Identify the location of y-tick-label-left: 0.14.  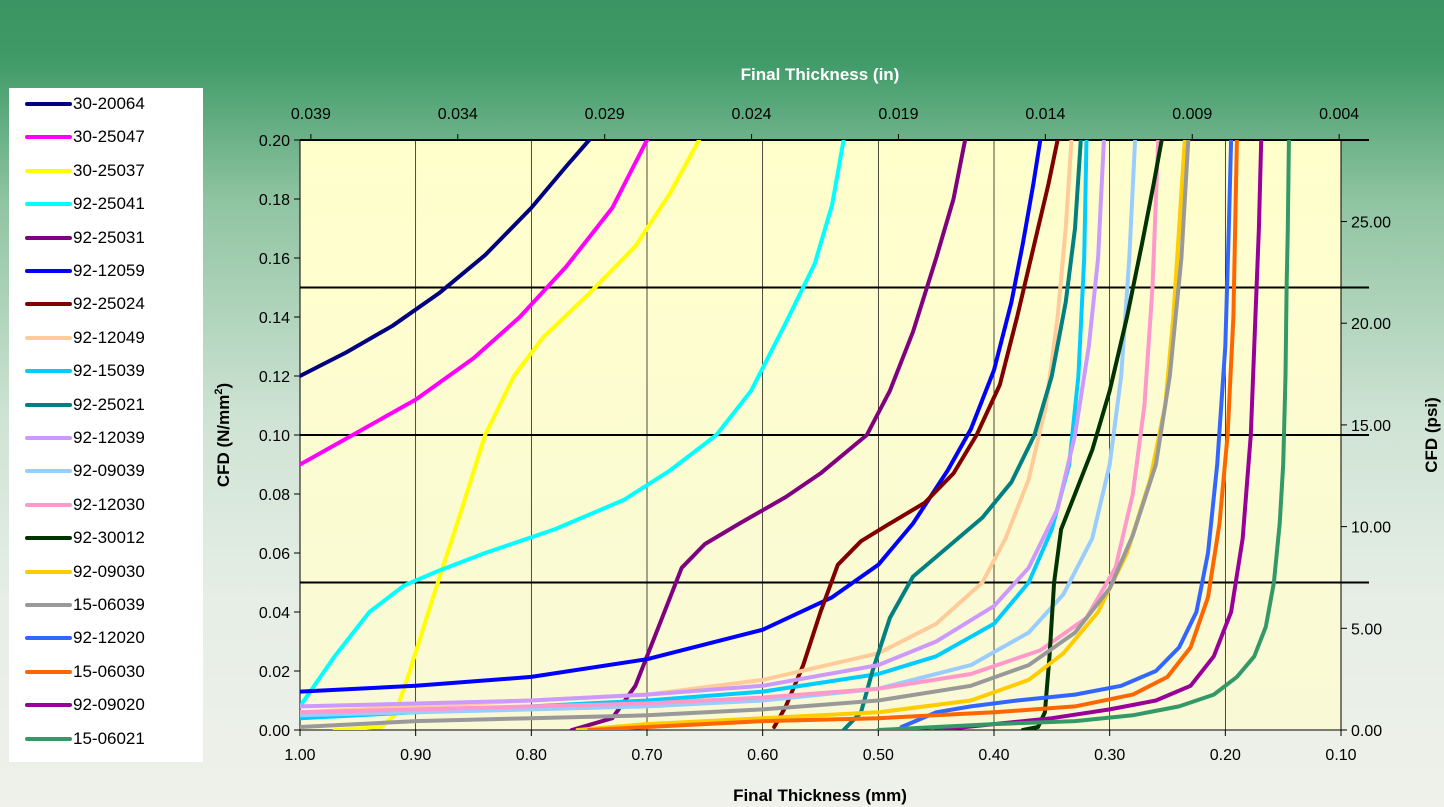
(274, 318).